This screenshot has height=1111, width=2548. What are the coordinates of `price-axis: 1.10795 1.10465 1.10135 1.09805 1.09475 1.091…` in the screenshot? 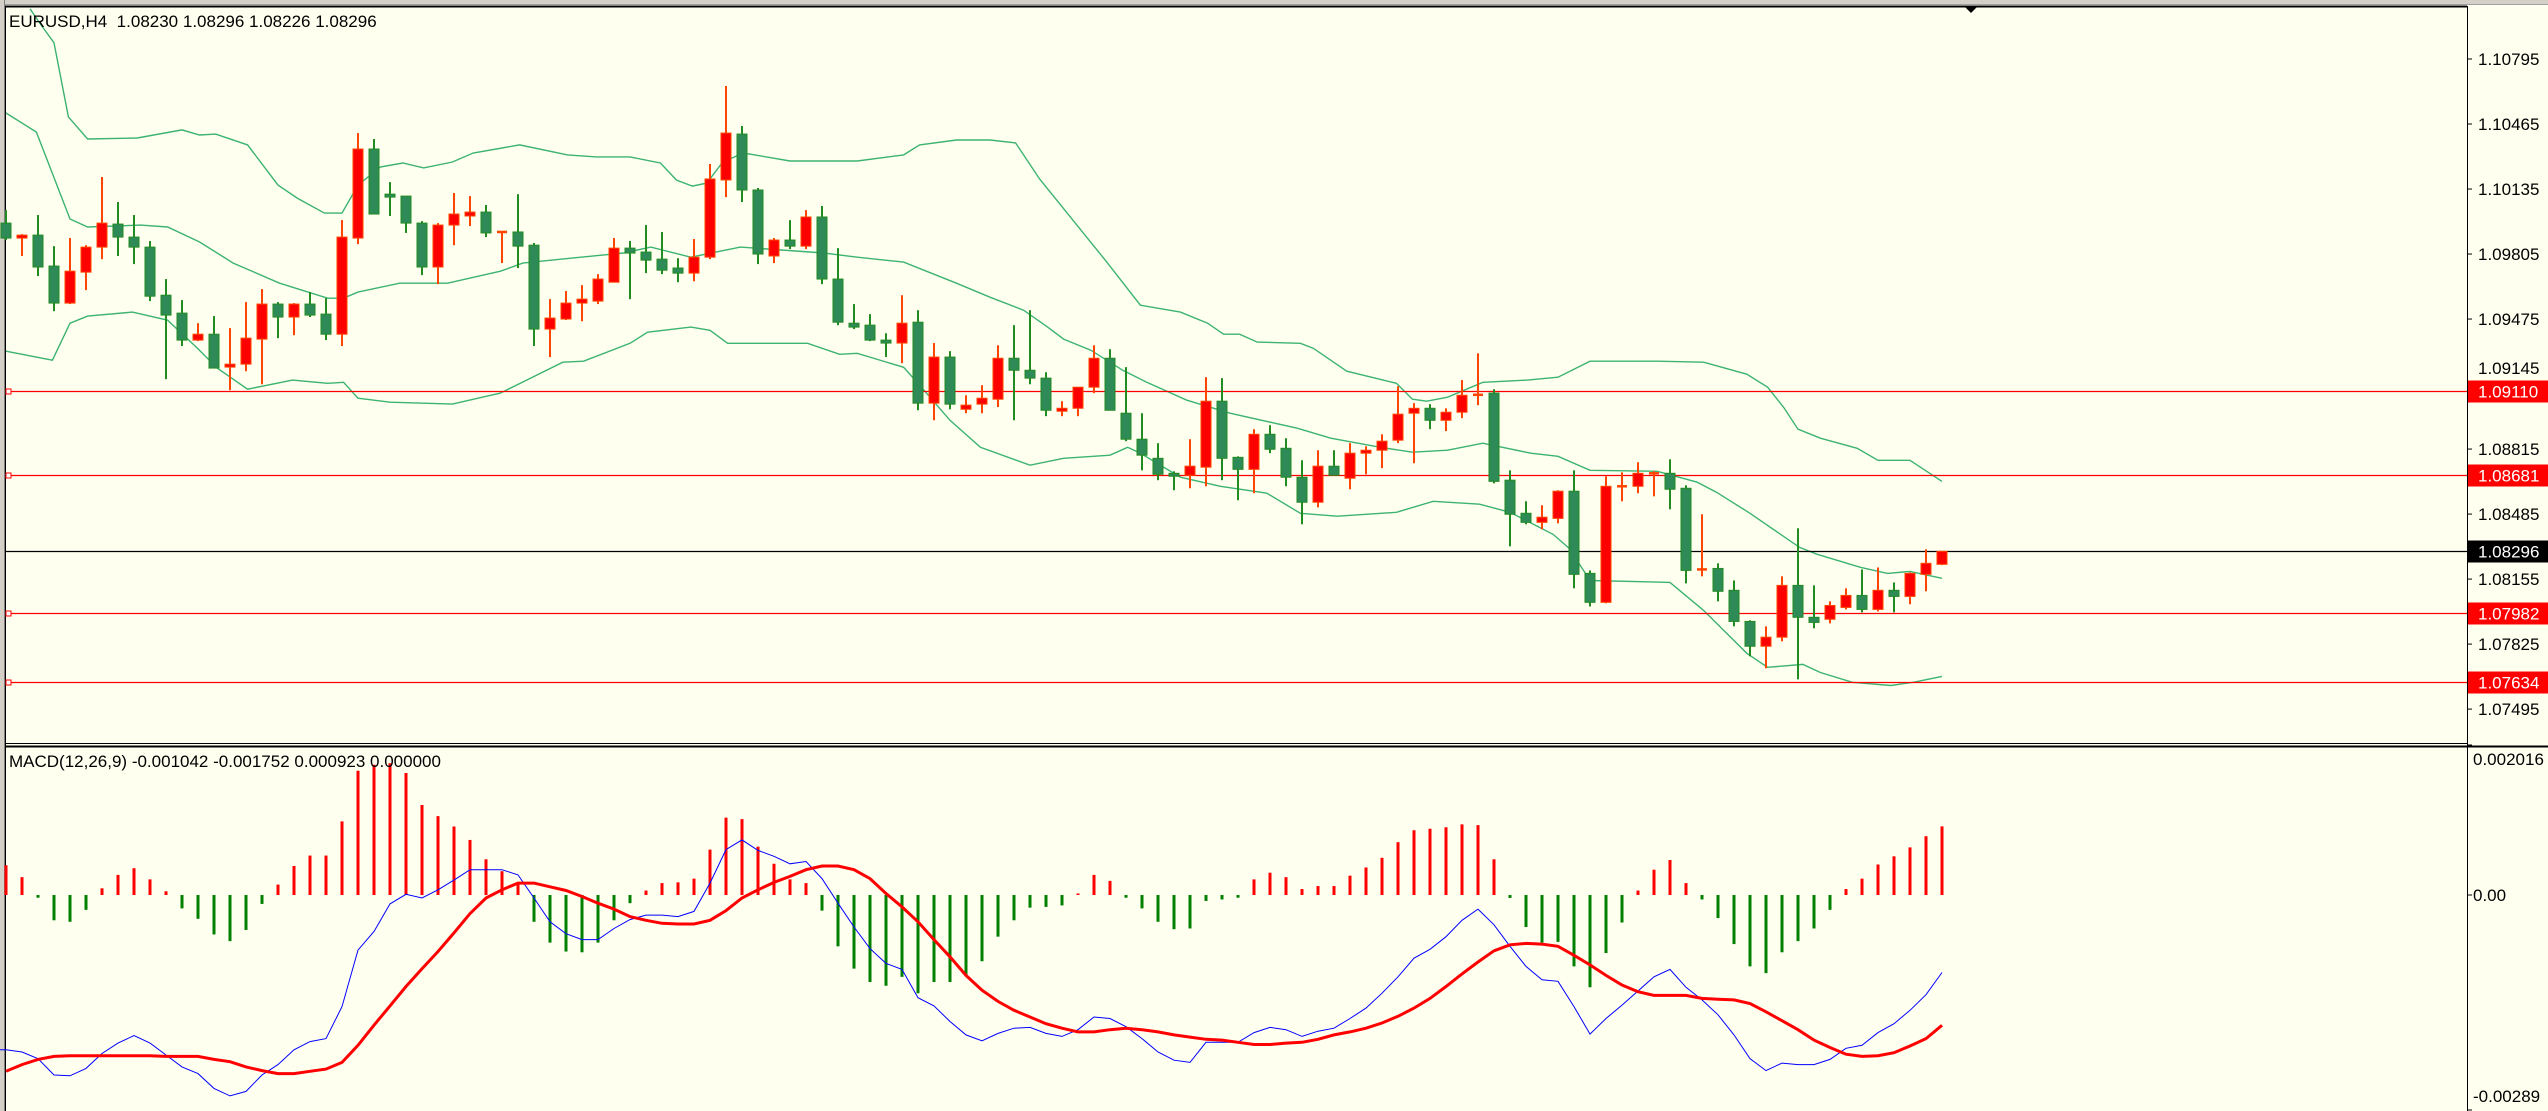 It's located at (2507, 580).